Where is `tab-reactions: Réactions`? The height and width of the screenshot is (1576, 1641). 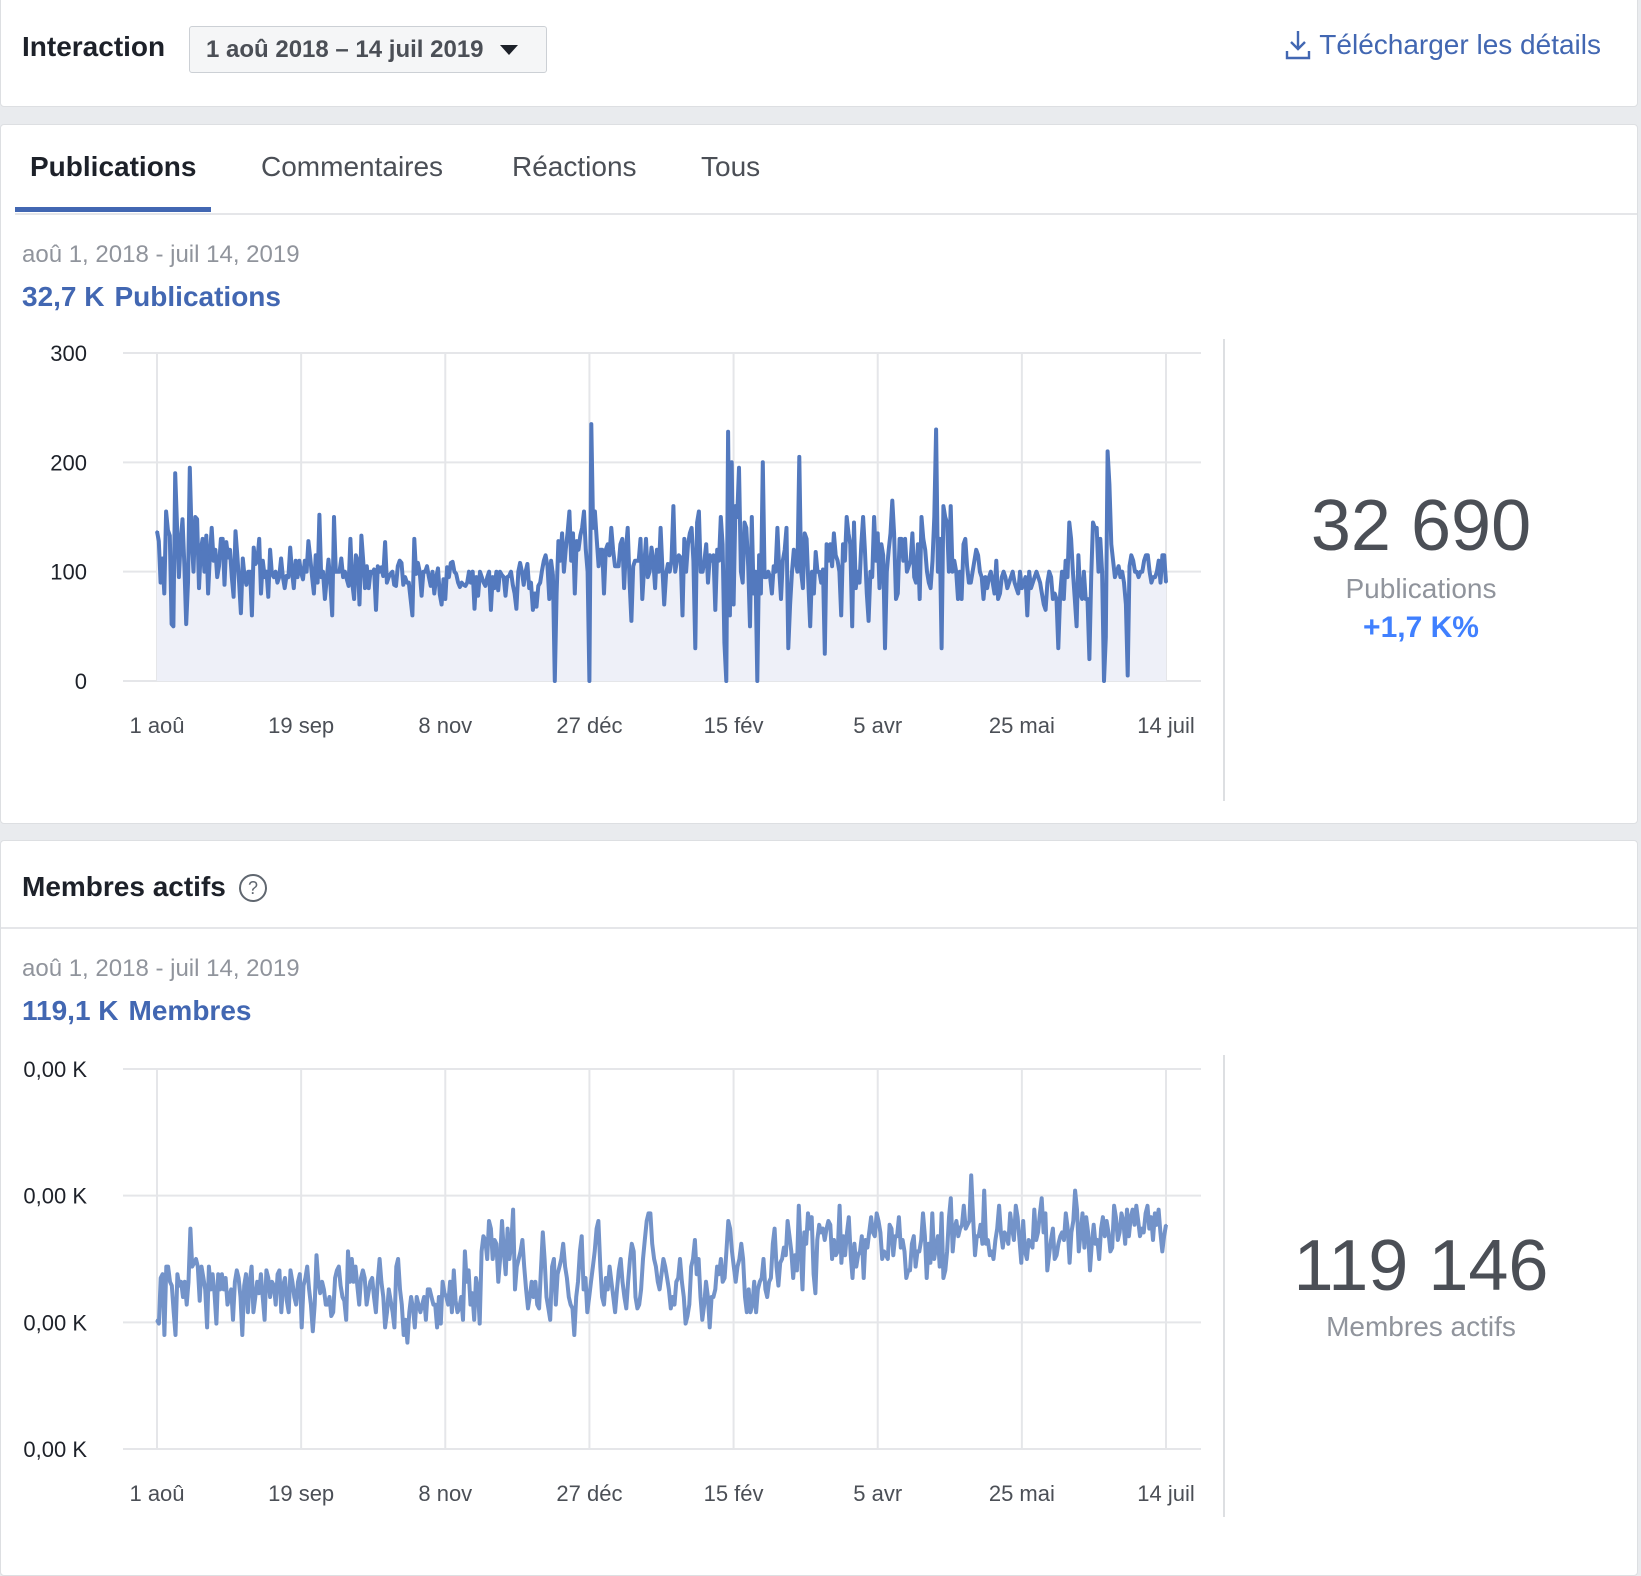
tab-reactions: Réactions is located at coordinates (574, 166).